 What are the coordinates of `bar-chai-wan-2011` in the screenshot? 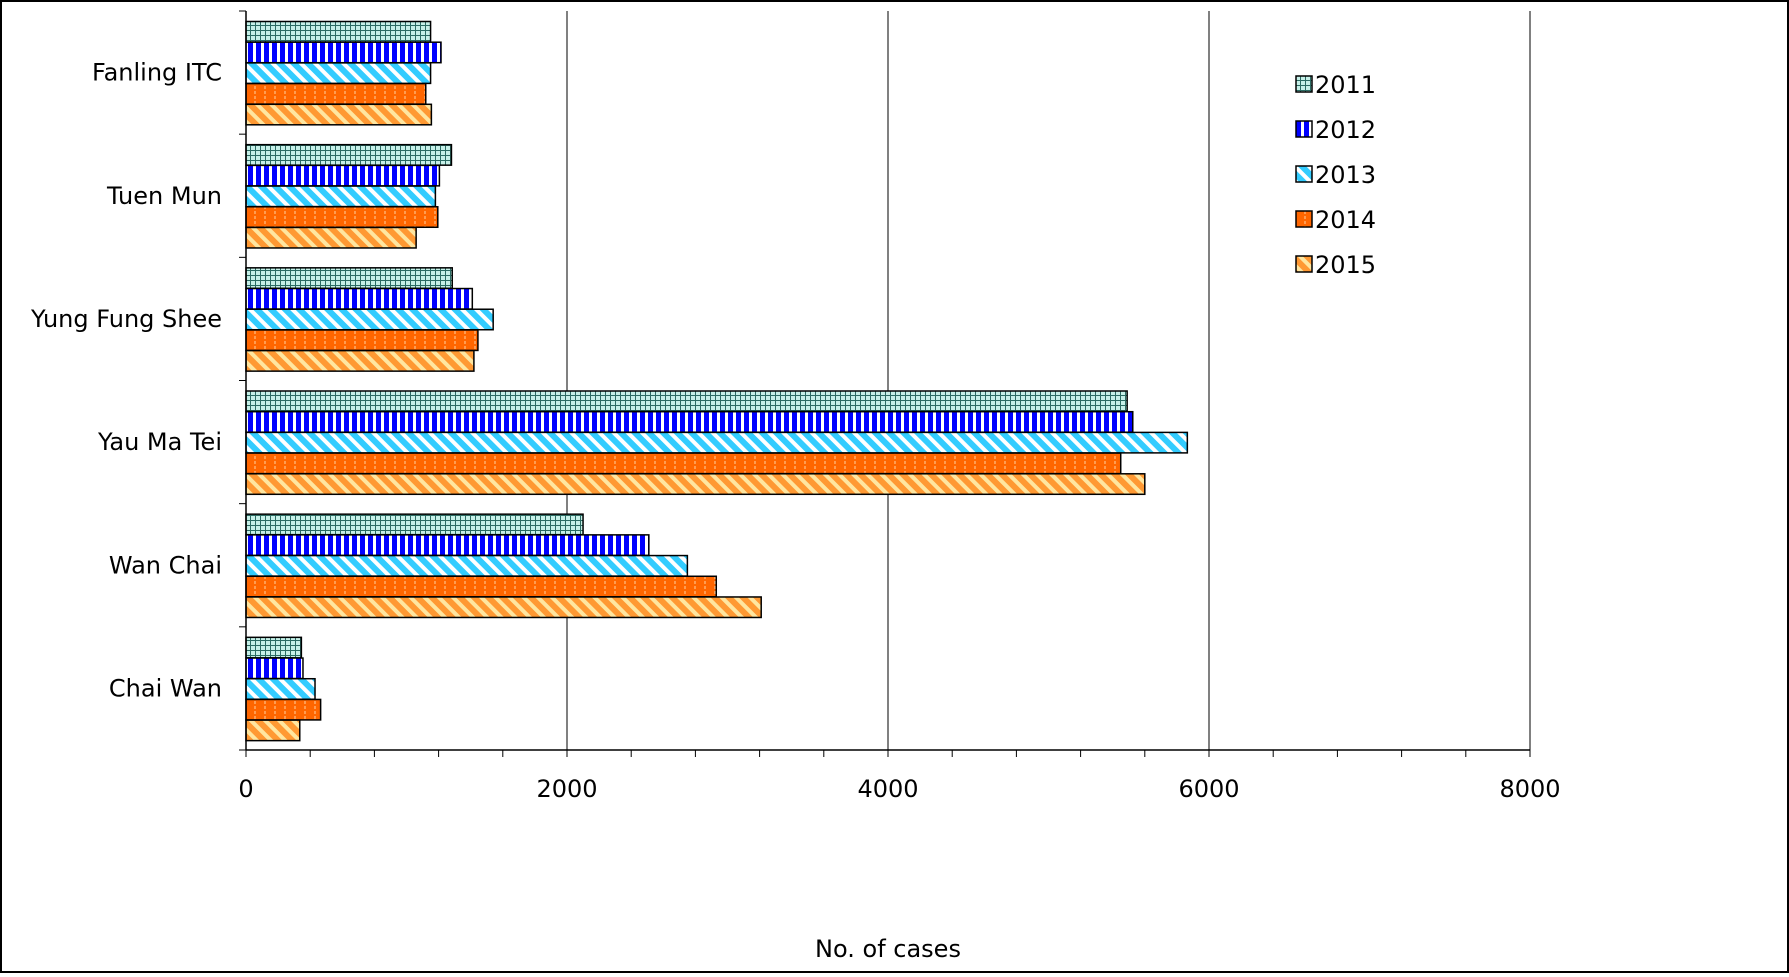 It's located at (274, 647).